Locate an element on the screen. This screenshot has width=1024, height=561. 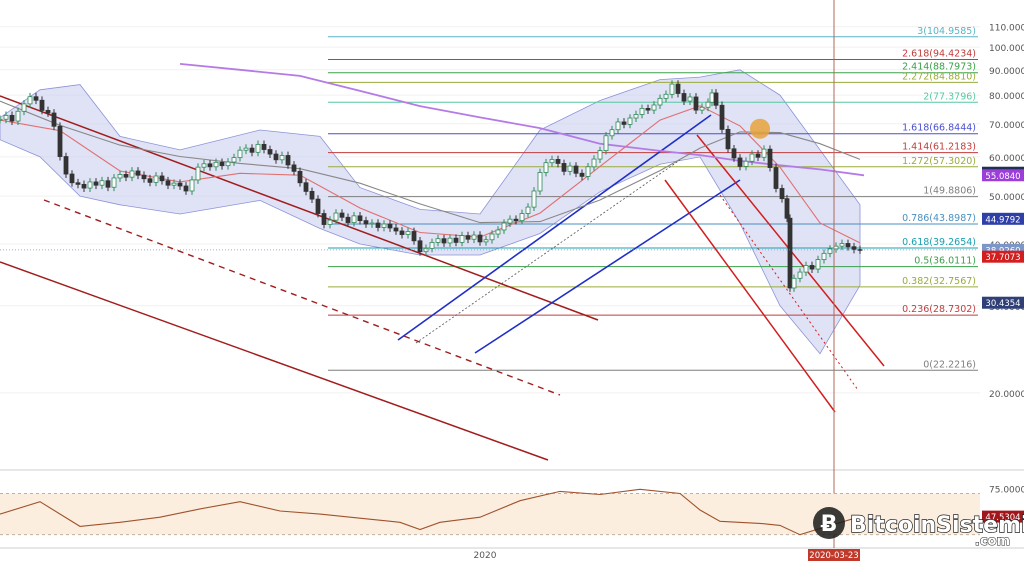
brand-logo-icon is located at coordinates (829, 523).